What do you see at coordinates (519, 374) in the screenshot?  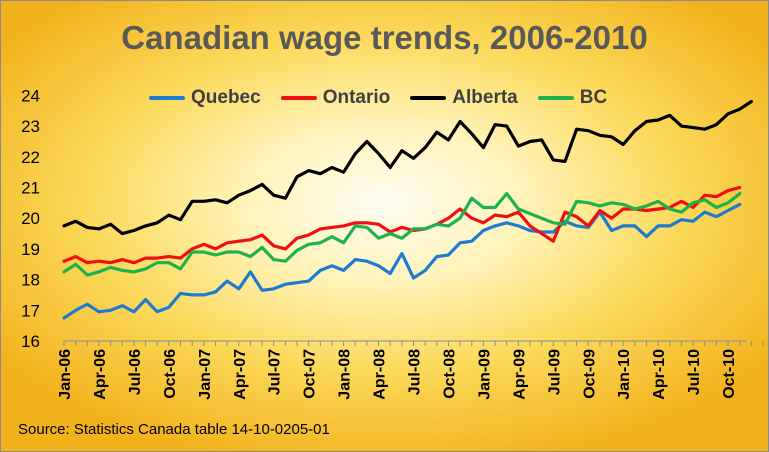 I see `x-tick-label: Apr-09` at bounding box center [519, 374].